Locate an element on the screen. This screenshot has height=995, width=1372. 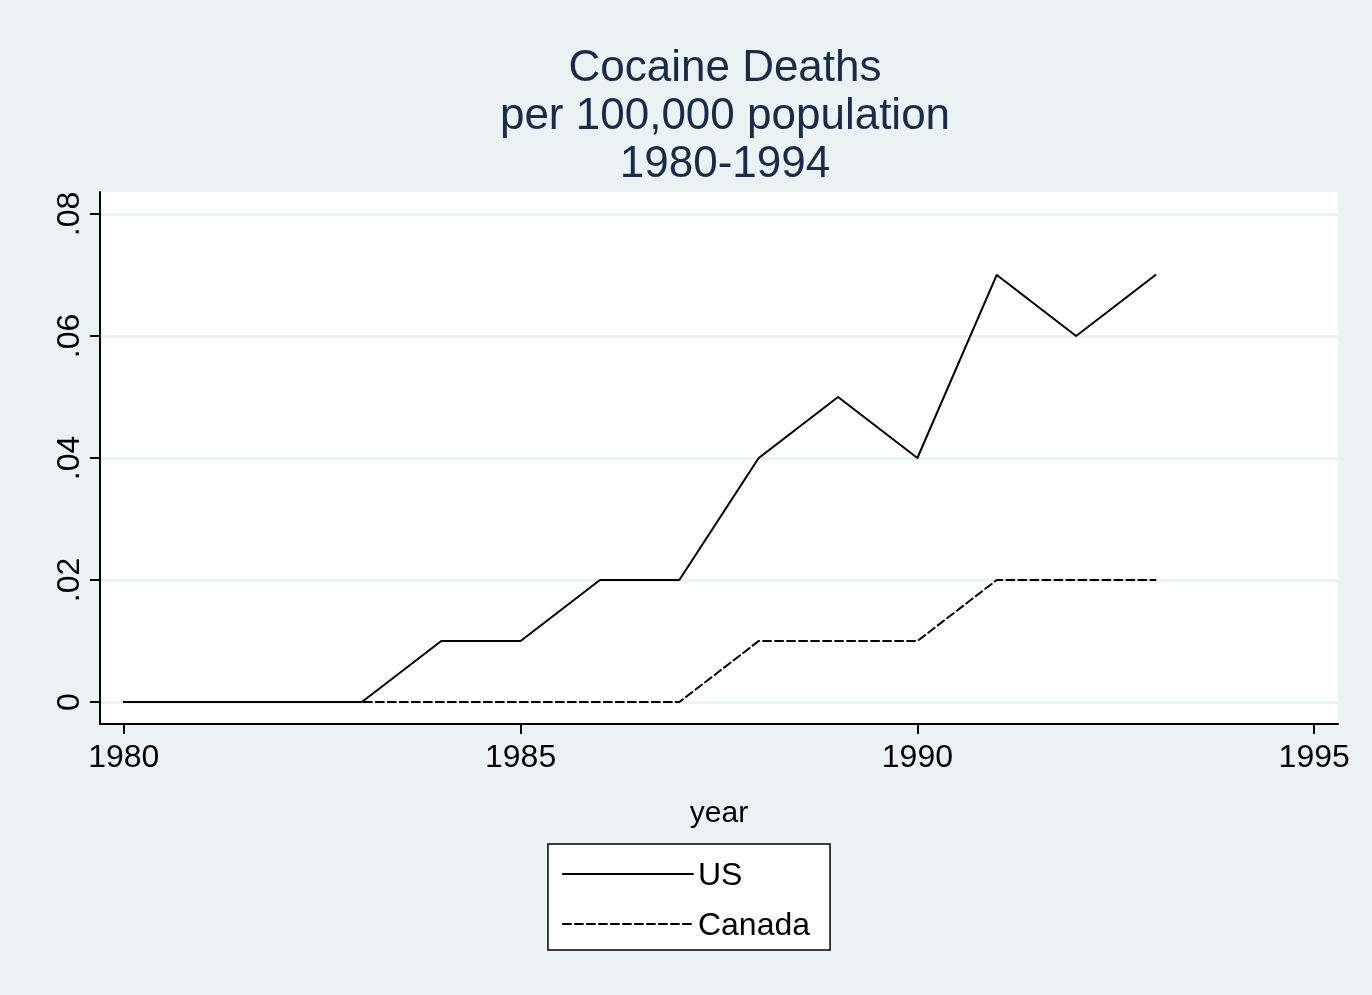
y-tick-label: .02 is located at coordinates (68, 580).